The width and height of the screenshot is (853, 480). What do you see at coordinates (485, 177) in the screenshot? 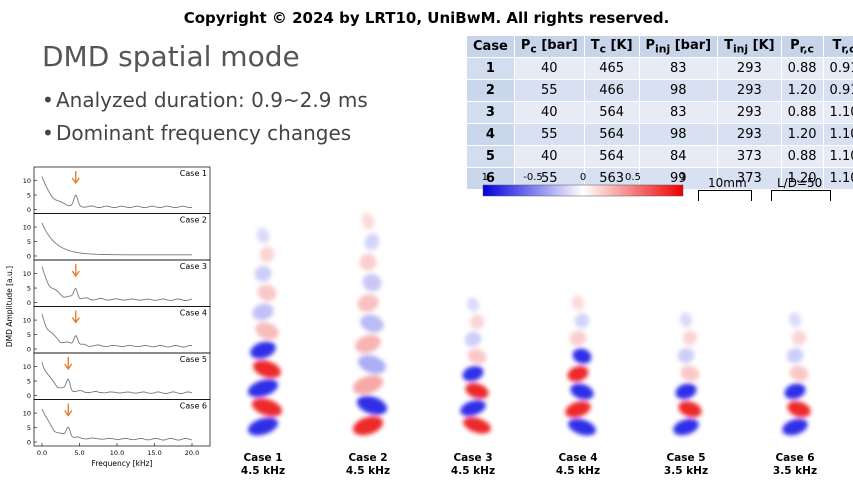
I see `colorbar-tick-label: -1` at bounding box center [485, 177].